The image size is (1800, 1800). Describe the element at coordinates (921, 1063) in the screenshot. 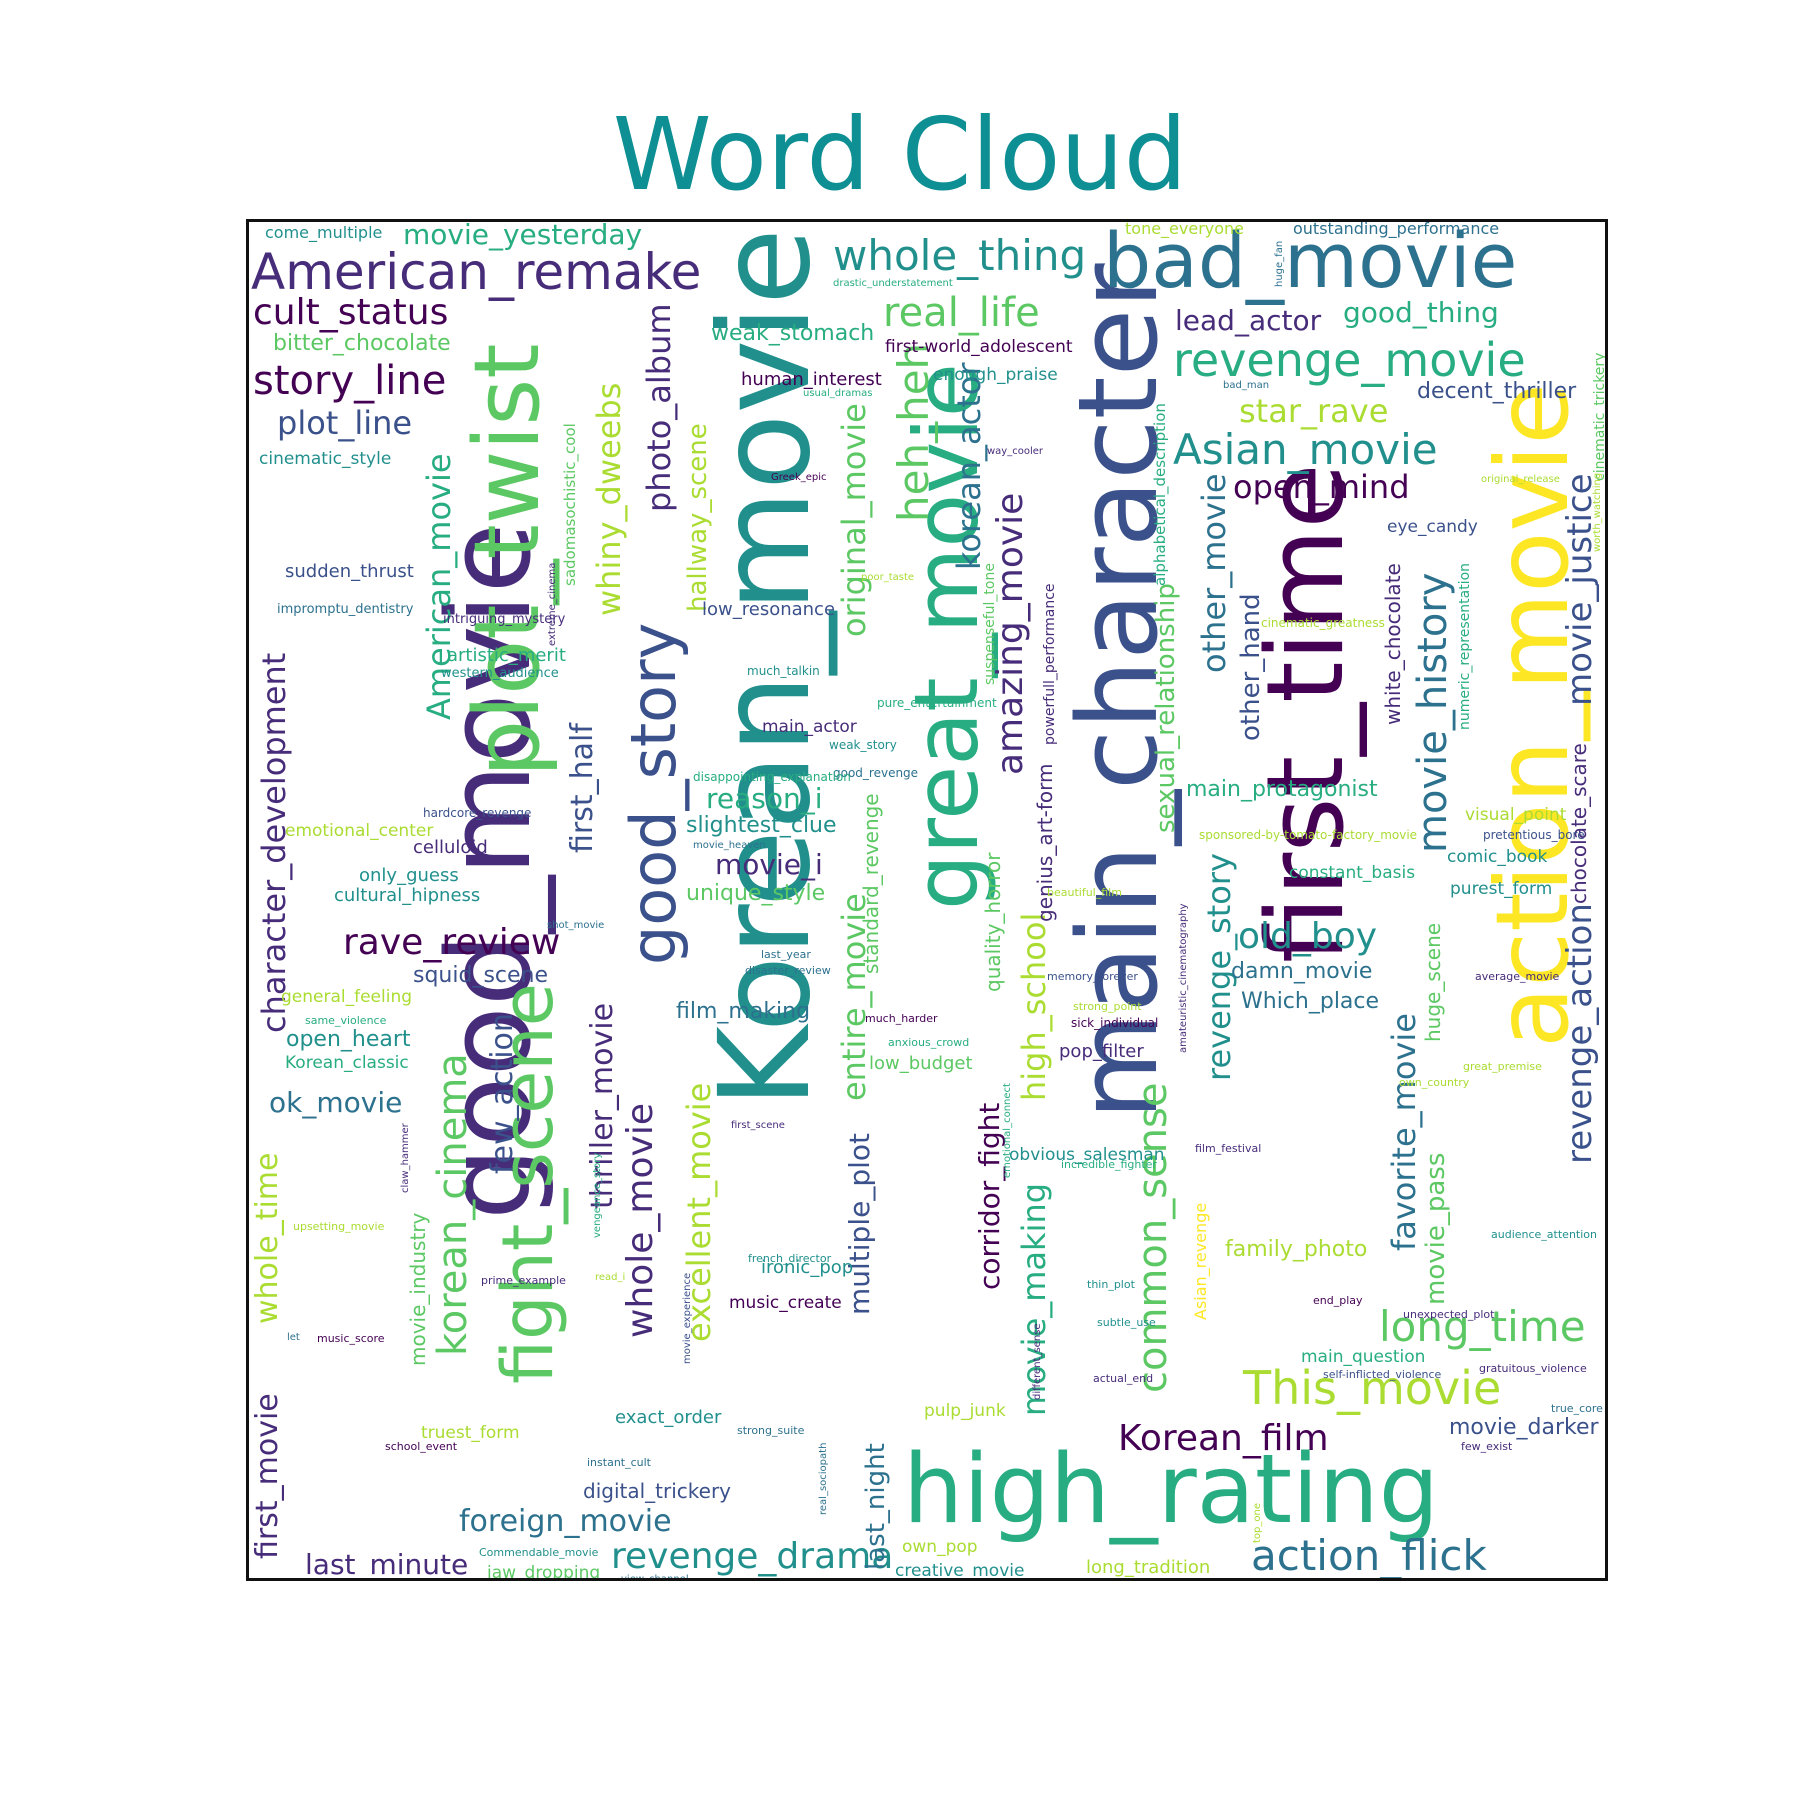

I see `word-low-budget: low_budget` at that location.